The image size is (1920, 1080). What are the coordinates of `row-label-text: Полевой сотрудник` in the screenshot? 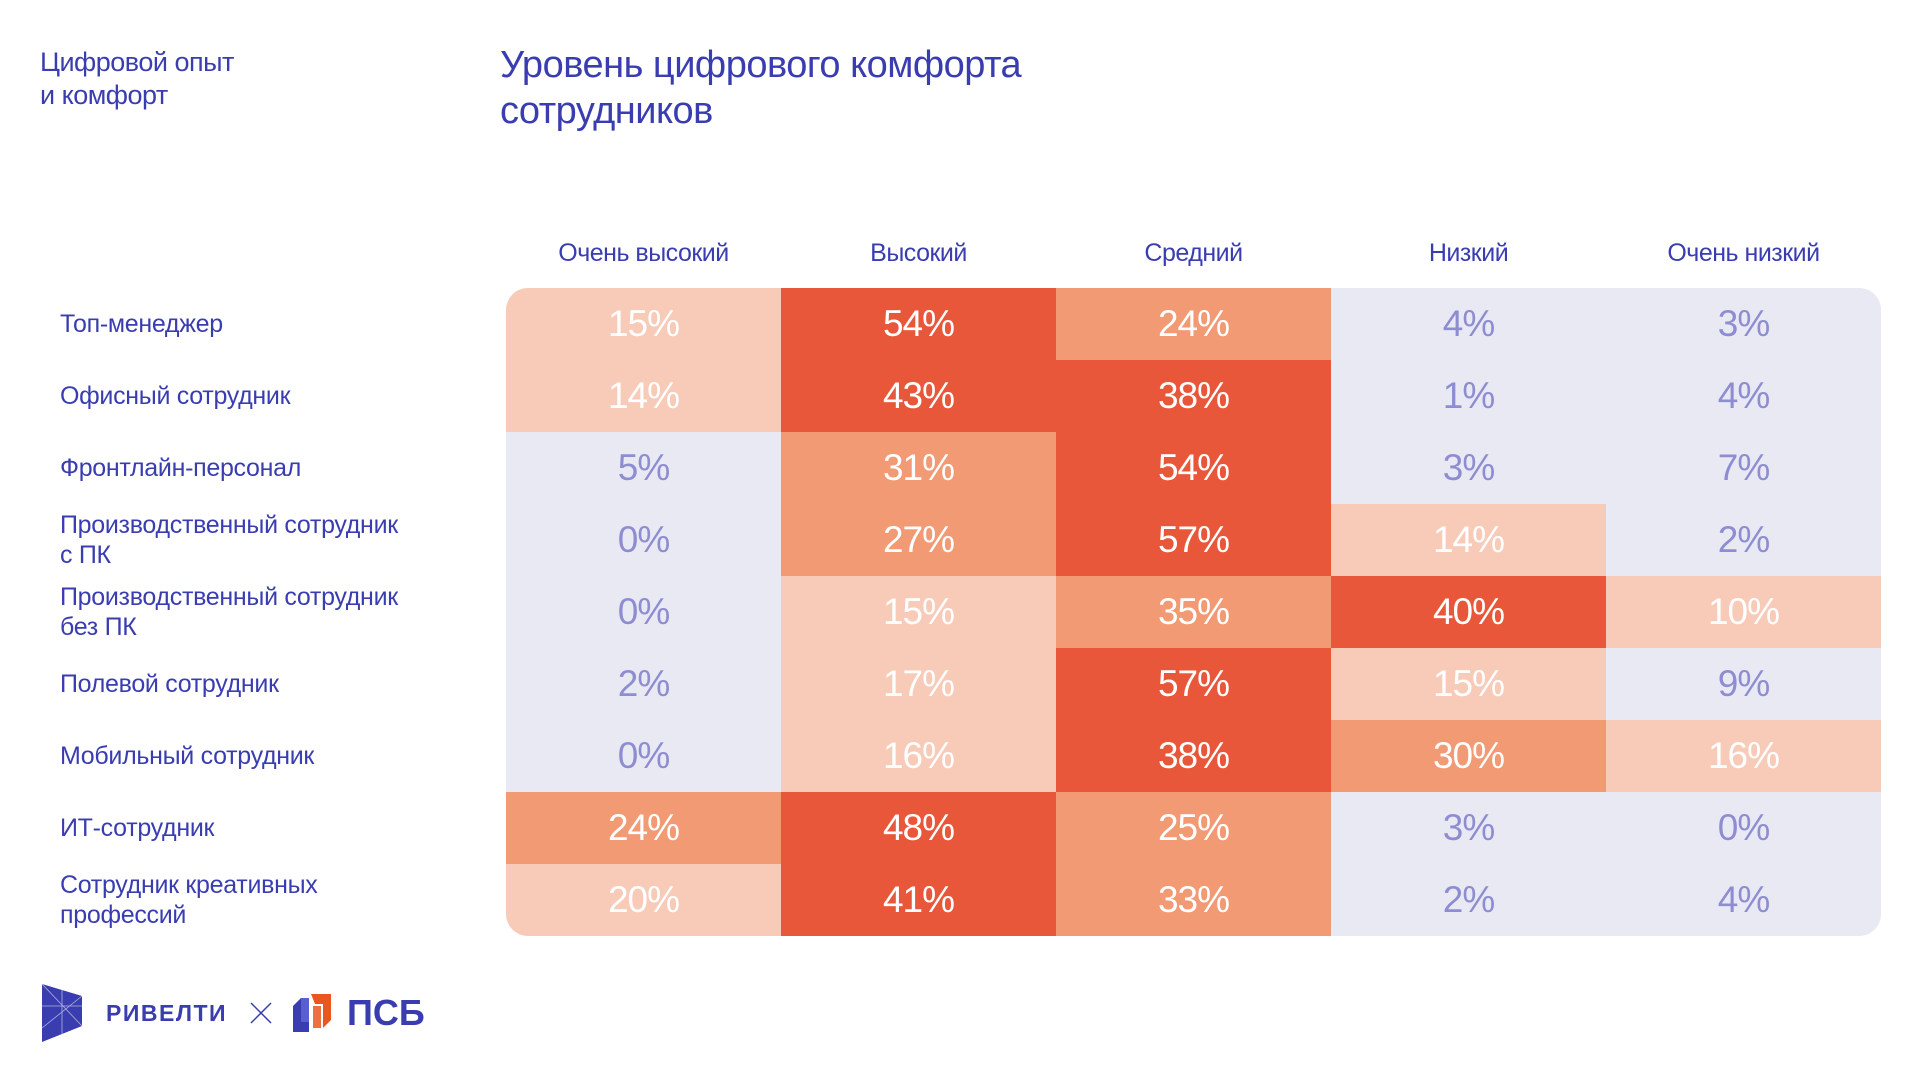 It's located at (169, 684).